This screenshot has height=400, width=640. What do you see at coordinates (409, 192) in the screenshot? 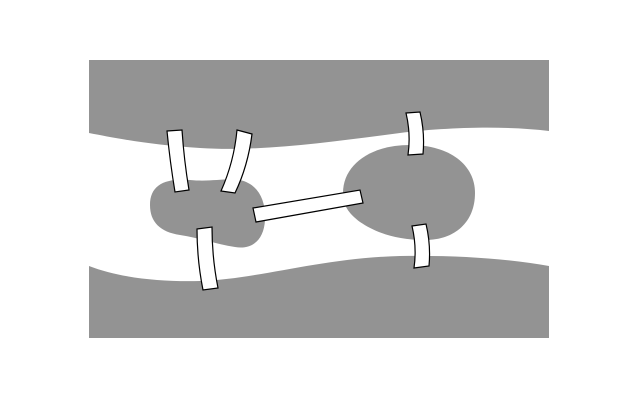
I see `east-island` at bounding box center [409, 192].